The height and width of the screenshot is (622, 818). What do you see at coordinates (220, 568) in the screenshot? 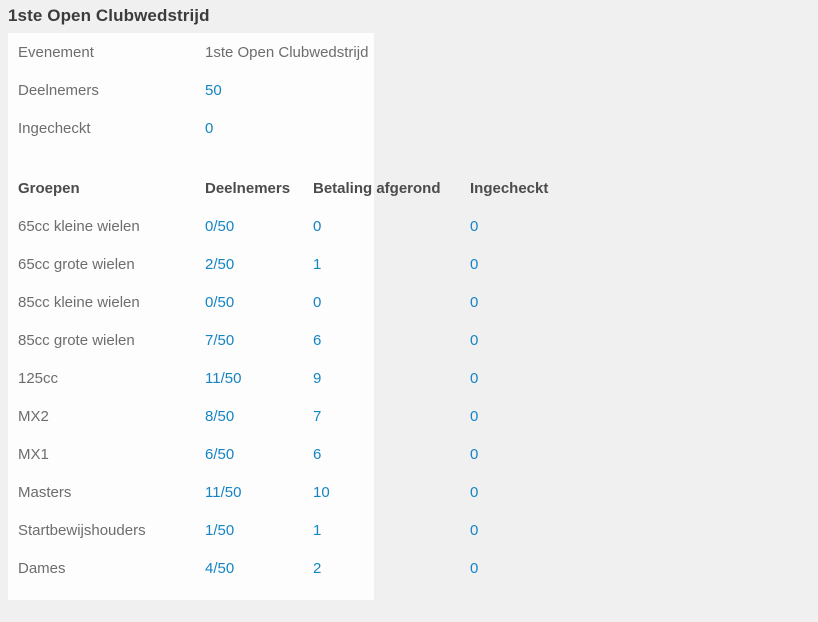
I see `deelnemers-link: 4/50` at bounding box center [220, 568].